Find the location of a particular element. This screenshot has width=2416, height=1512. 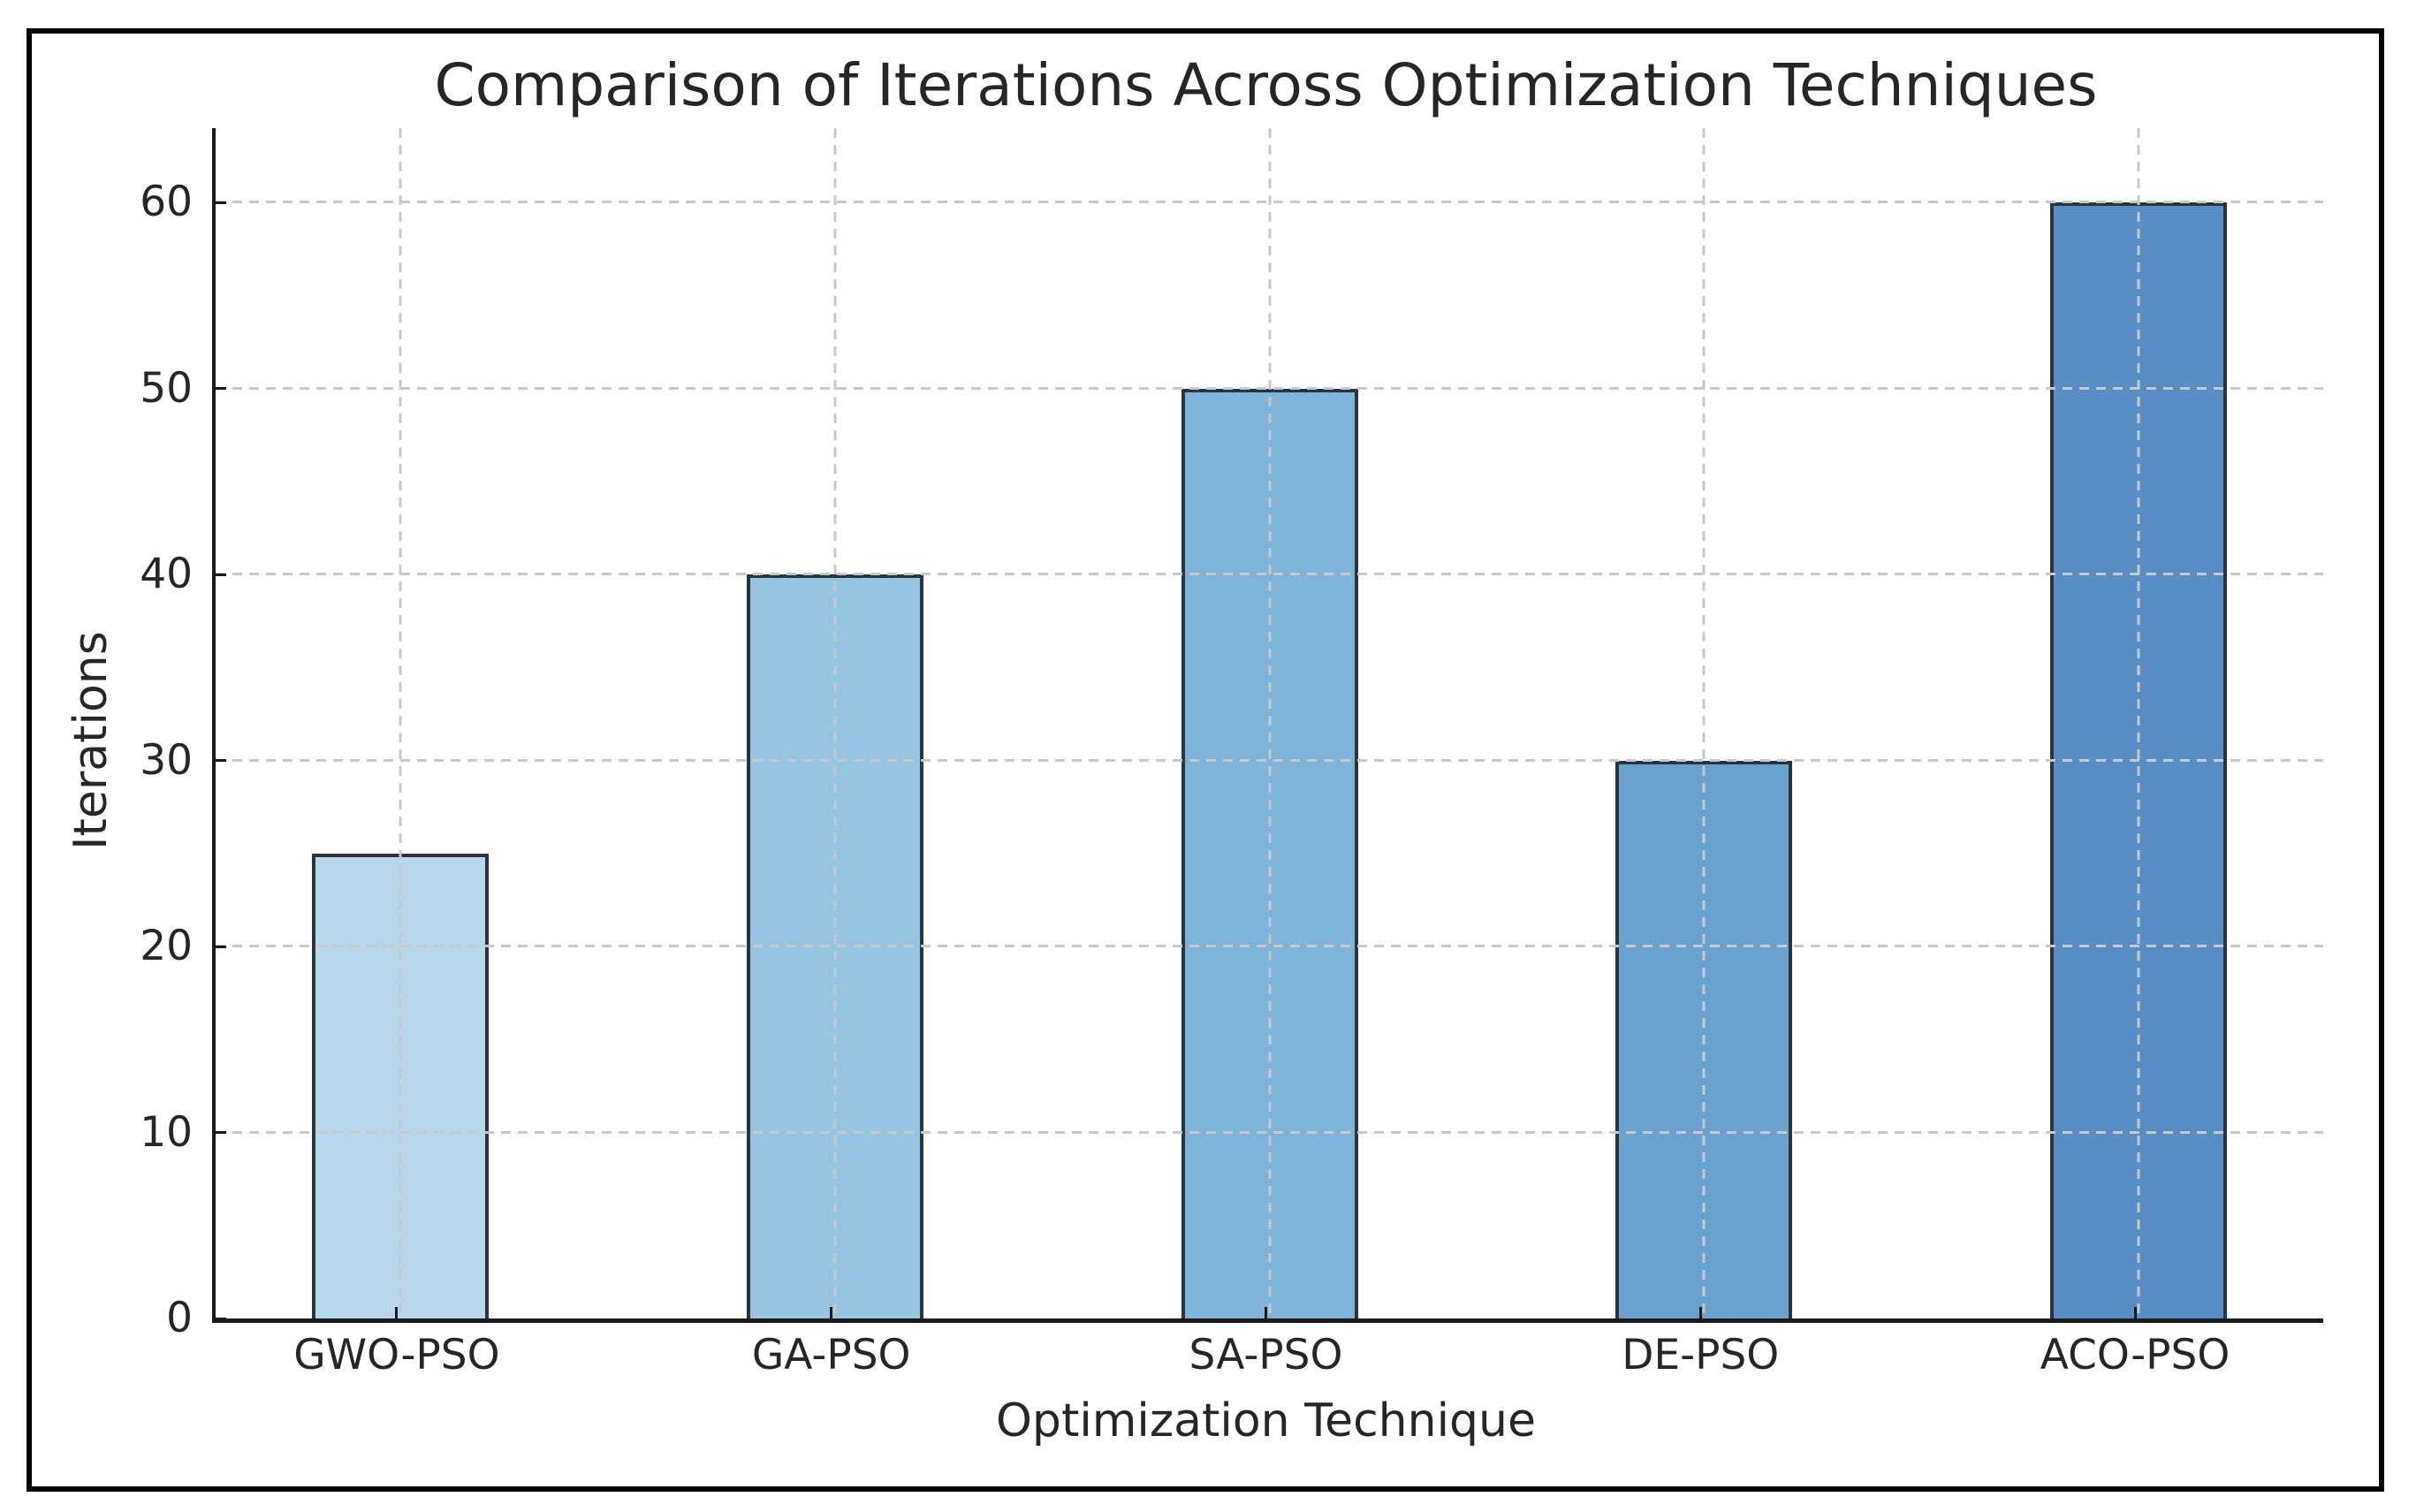

y-tick-label: 20 is located at coordinates (167, 946).